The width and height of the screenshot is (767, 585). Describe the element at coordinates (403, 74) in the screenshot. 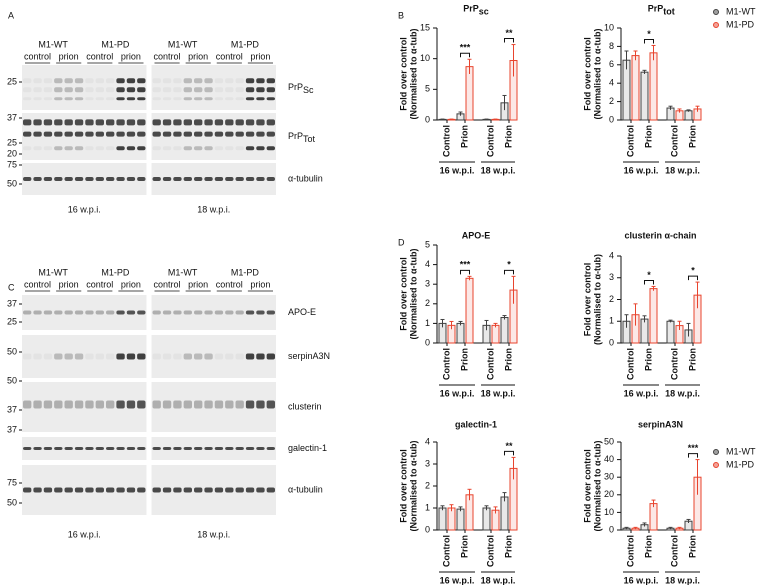

I see `y-axis-label: Fold over control` at that location.